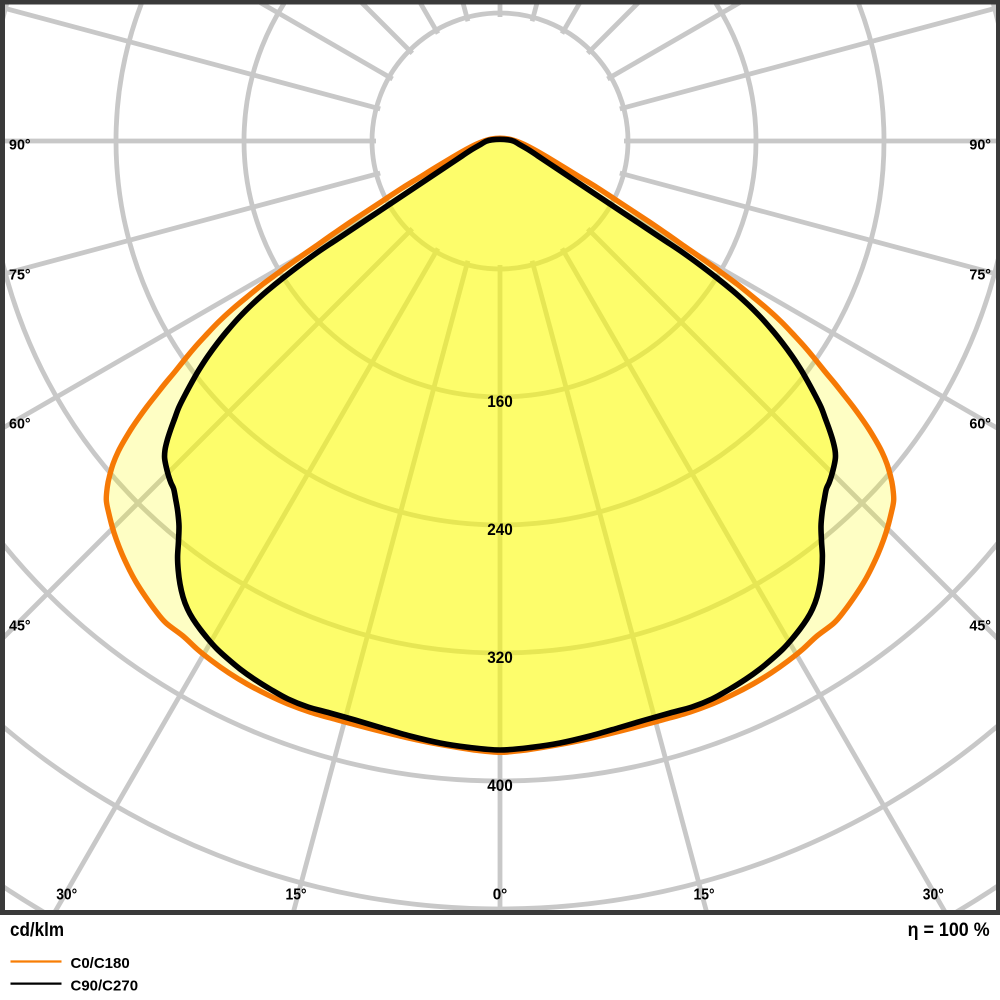 Image resolution: width=1000 pixels, height=1000 pixels. What do you see at coordinates (500, 529) in the screenshot?
I see `svg-text: 240` at bounding box center [500, 529].